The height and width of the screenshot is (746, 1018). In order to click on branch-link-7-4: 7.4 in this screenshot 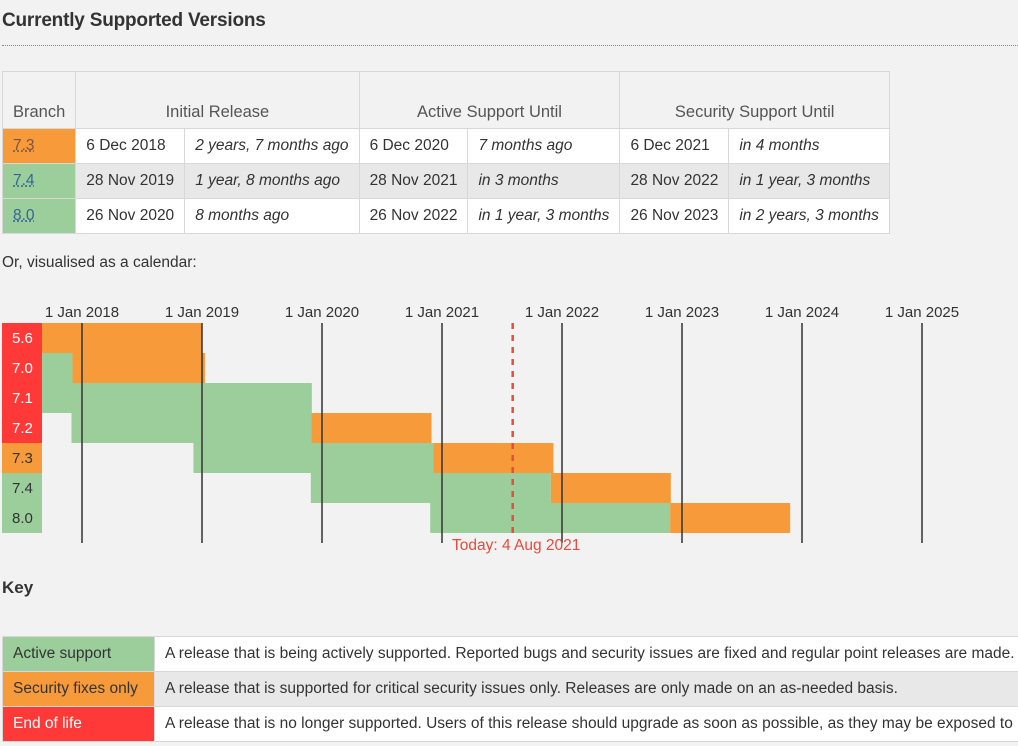, I will do `click(24, 180)`.